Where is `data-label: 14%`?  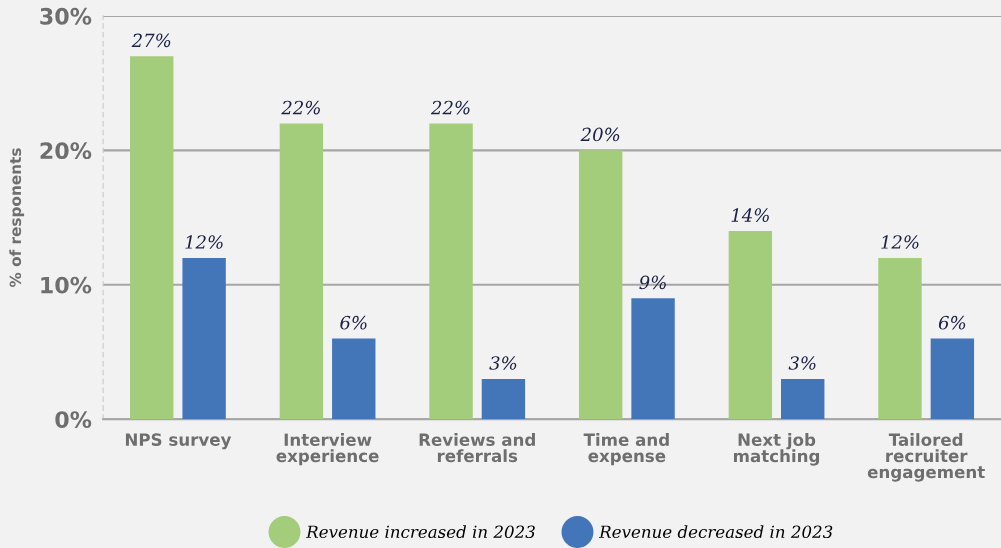
data-label: 14% is located at coordinates (750, 215).